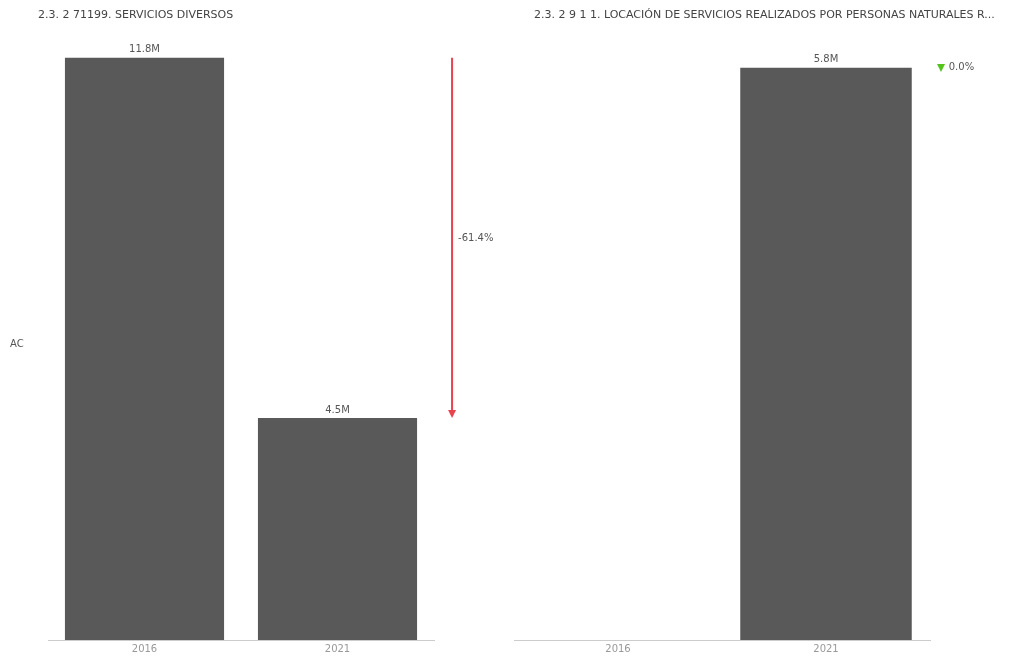  Describe the element at coordinates (17, 343) in the screenshot. I see `y-axis-title: AC` at that location.